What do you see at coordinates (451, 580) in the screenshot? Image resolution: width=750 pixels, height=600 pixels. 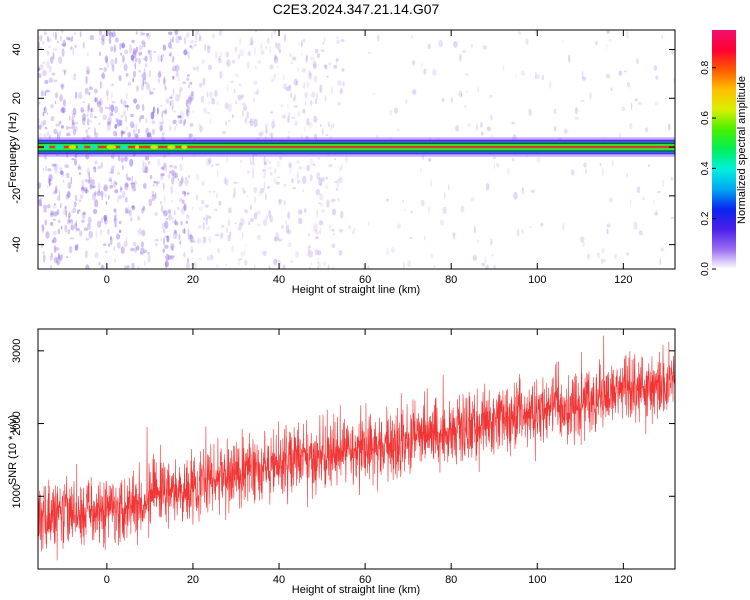 I see `x-tick-label: 80` at bounding box center [451, 580].